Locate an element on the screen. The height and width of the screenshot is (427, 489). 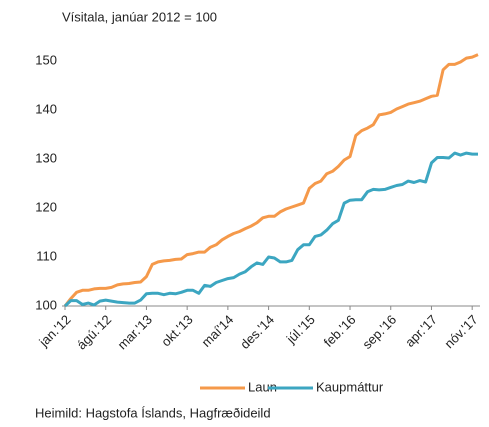
y-tick-label: 130 is located at coordinates (46, 157).